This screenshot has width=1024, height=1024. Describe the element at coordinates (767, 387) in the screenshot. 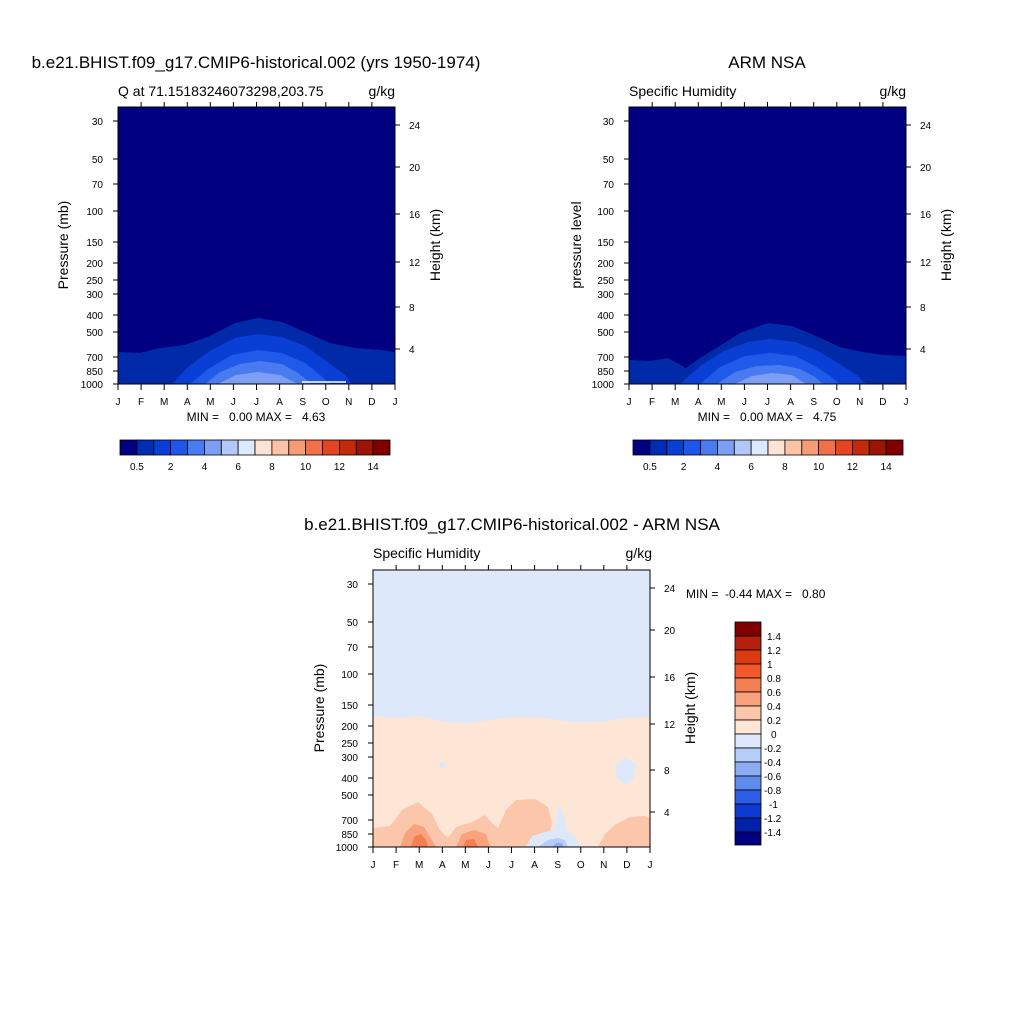

I see `panel-observation-bottom-ticks` at that location.